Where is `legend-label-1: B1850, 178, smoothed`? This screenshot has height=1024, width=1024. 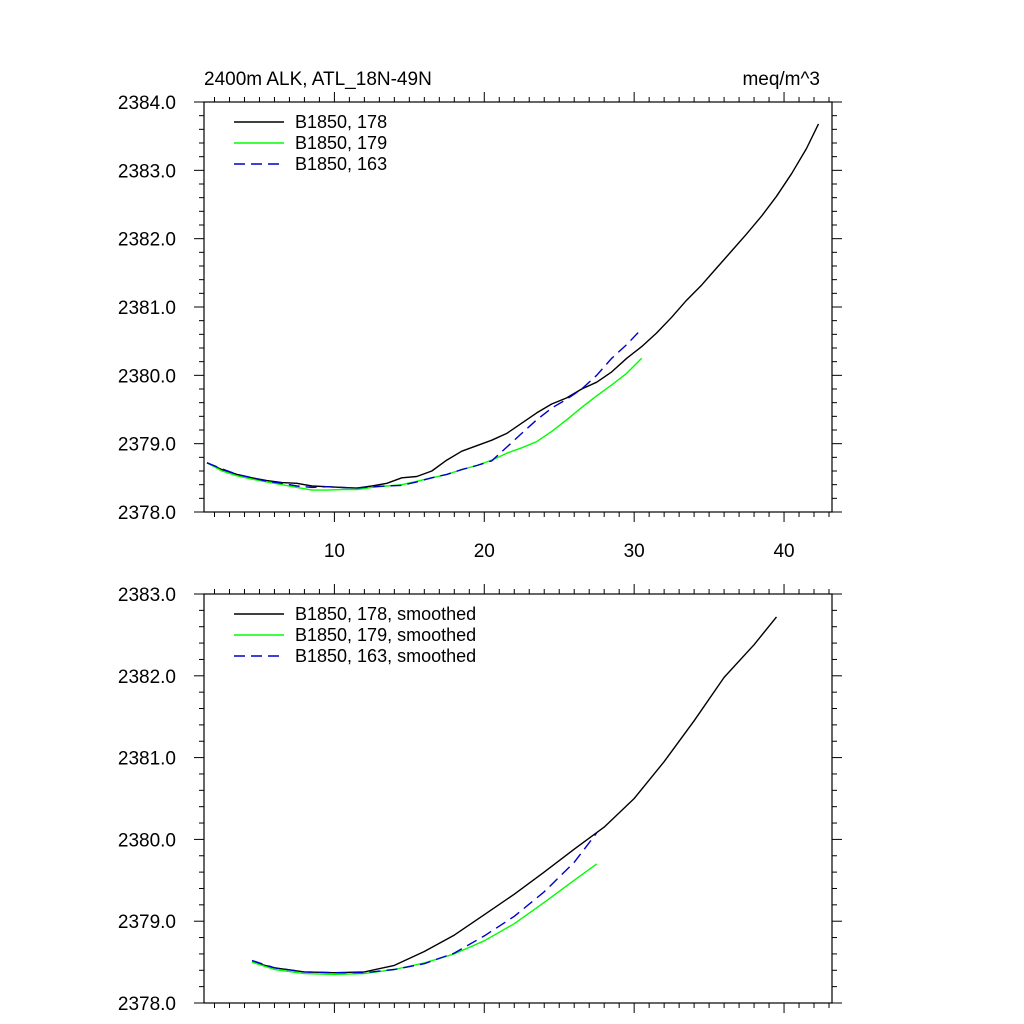 legend-label-1: B1850, 178, smoothed is located at coordinates (385, 614).